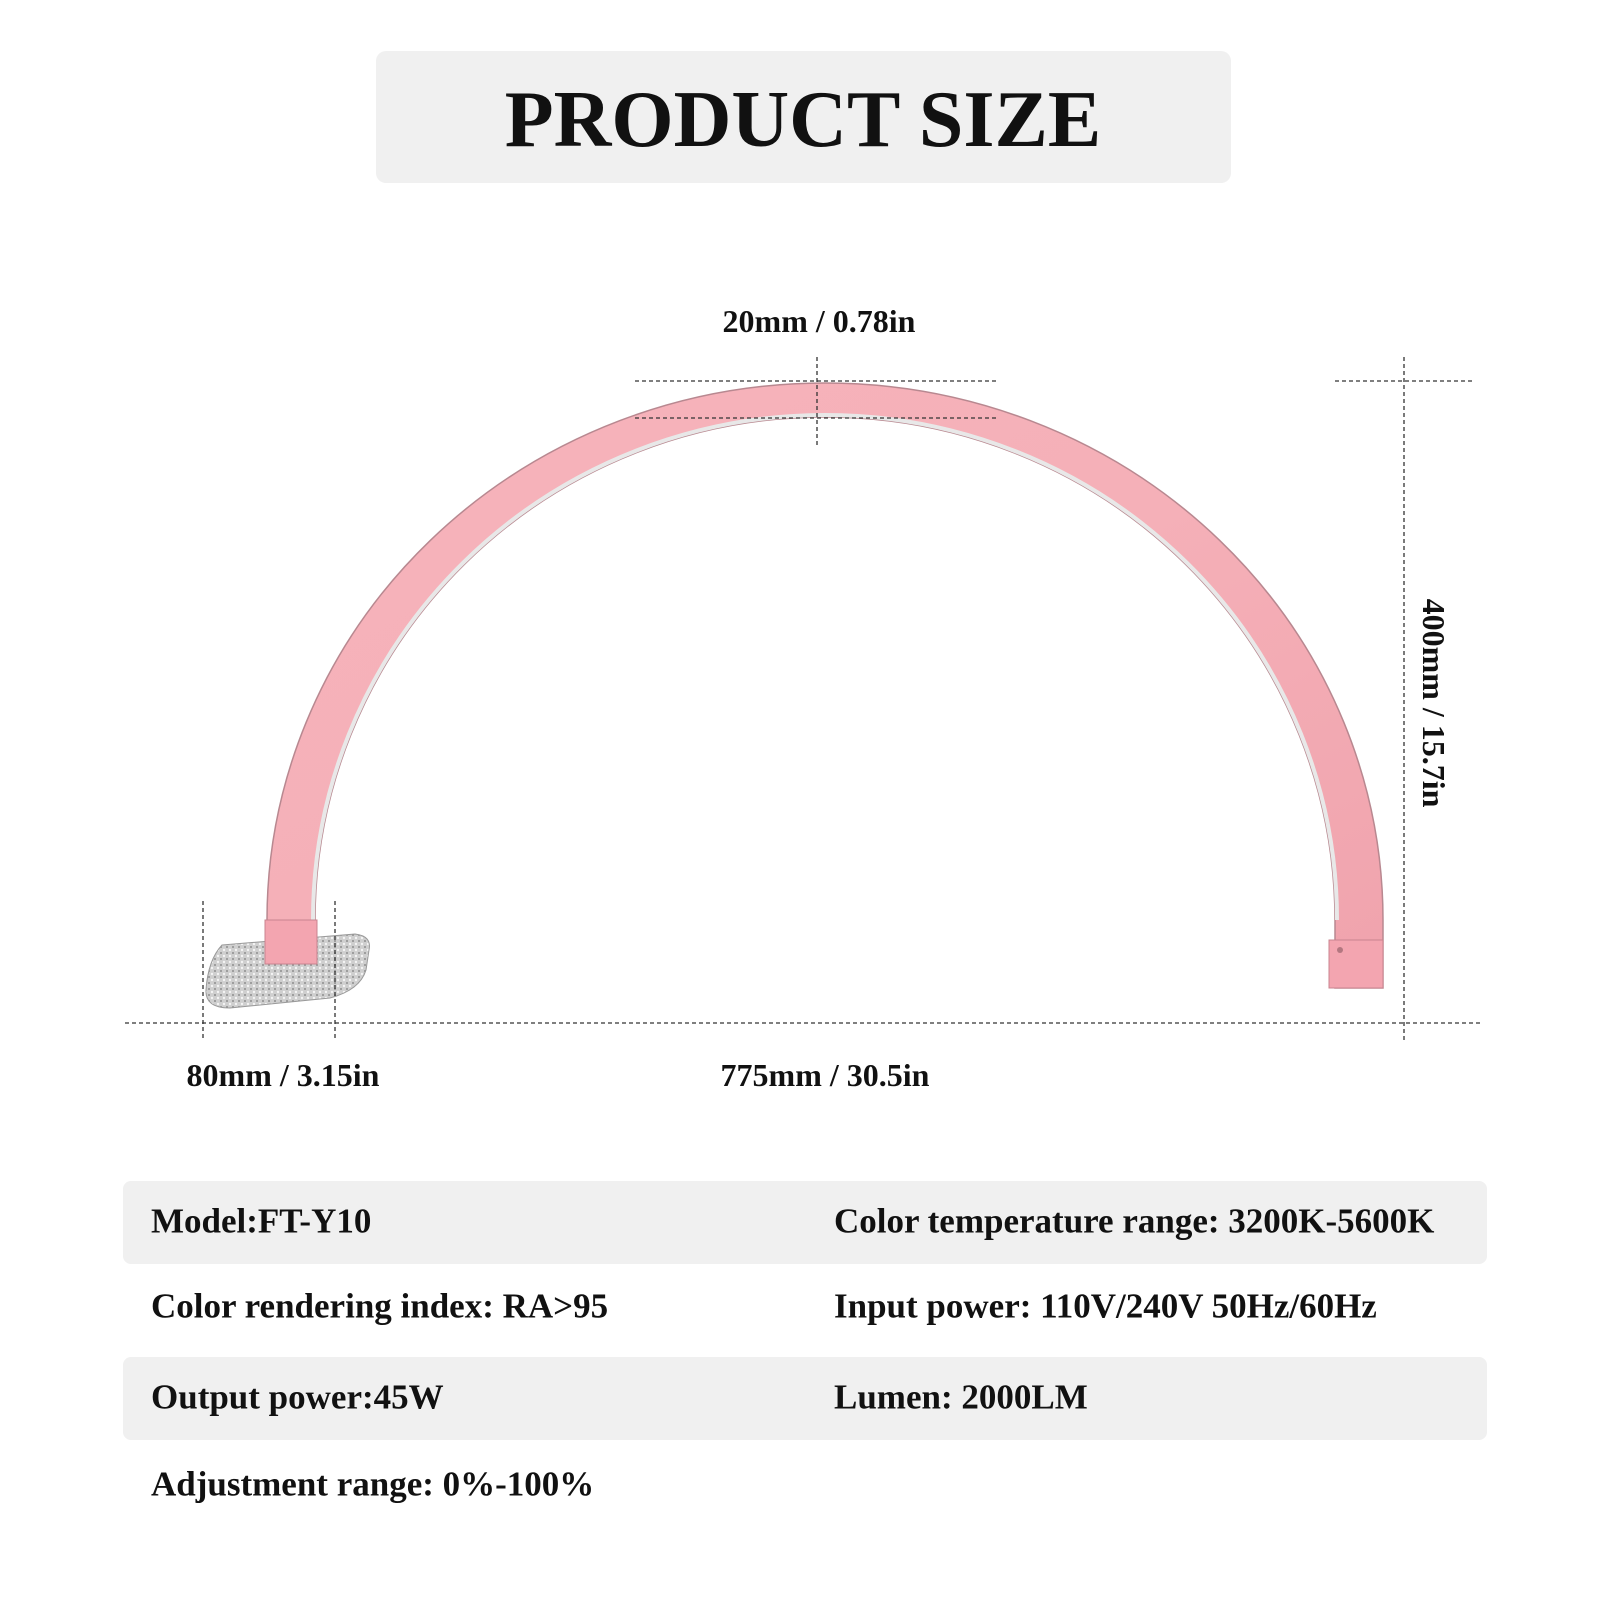 This screenshot has height=1600, width=1600. I want to click on spec-text: Output power:45W, so click(297, 1397).